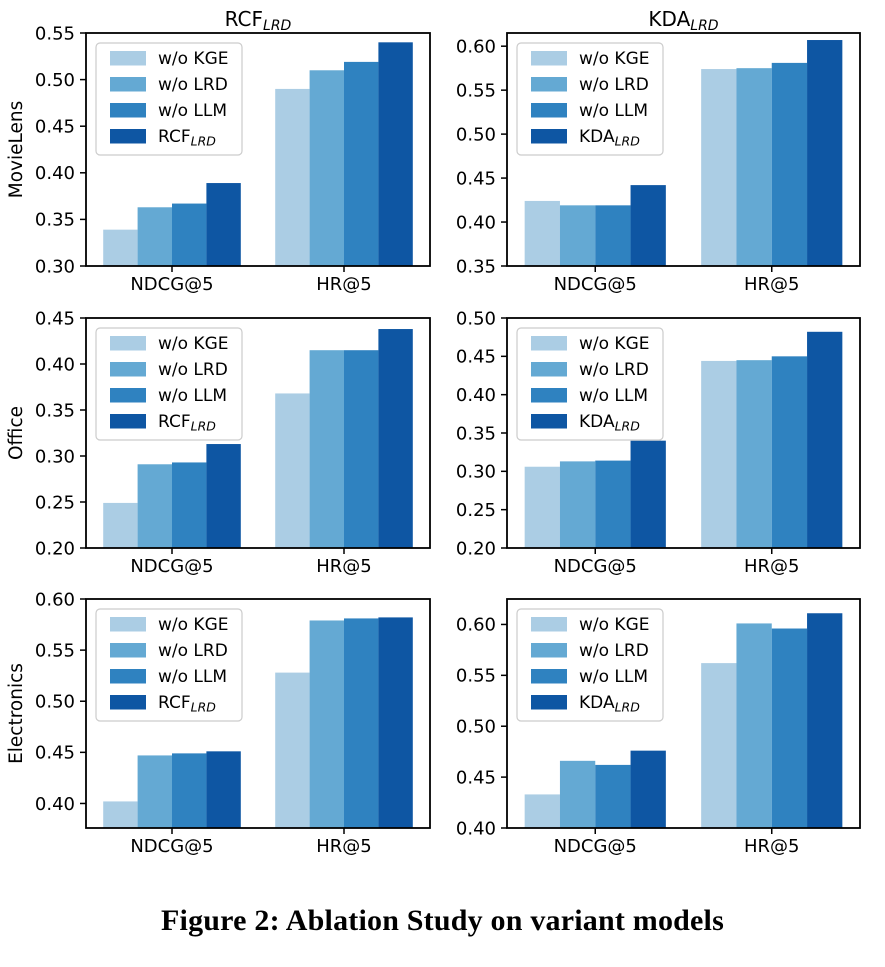  I want to click on legend: w/o KGE w/o LRD w/o LLM RCFLRD, so click(169, 384).